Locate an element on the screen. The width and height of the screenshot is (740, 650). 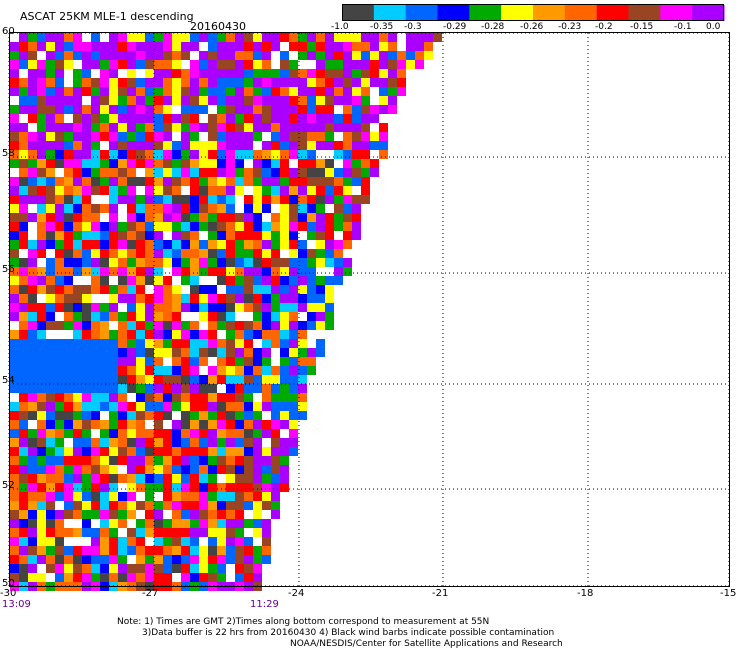
colorbar-label: -0.15 is located at coordinates (642, 27).